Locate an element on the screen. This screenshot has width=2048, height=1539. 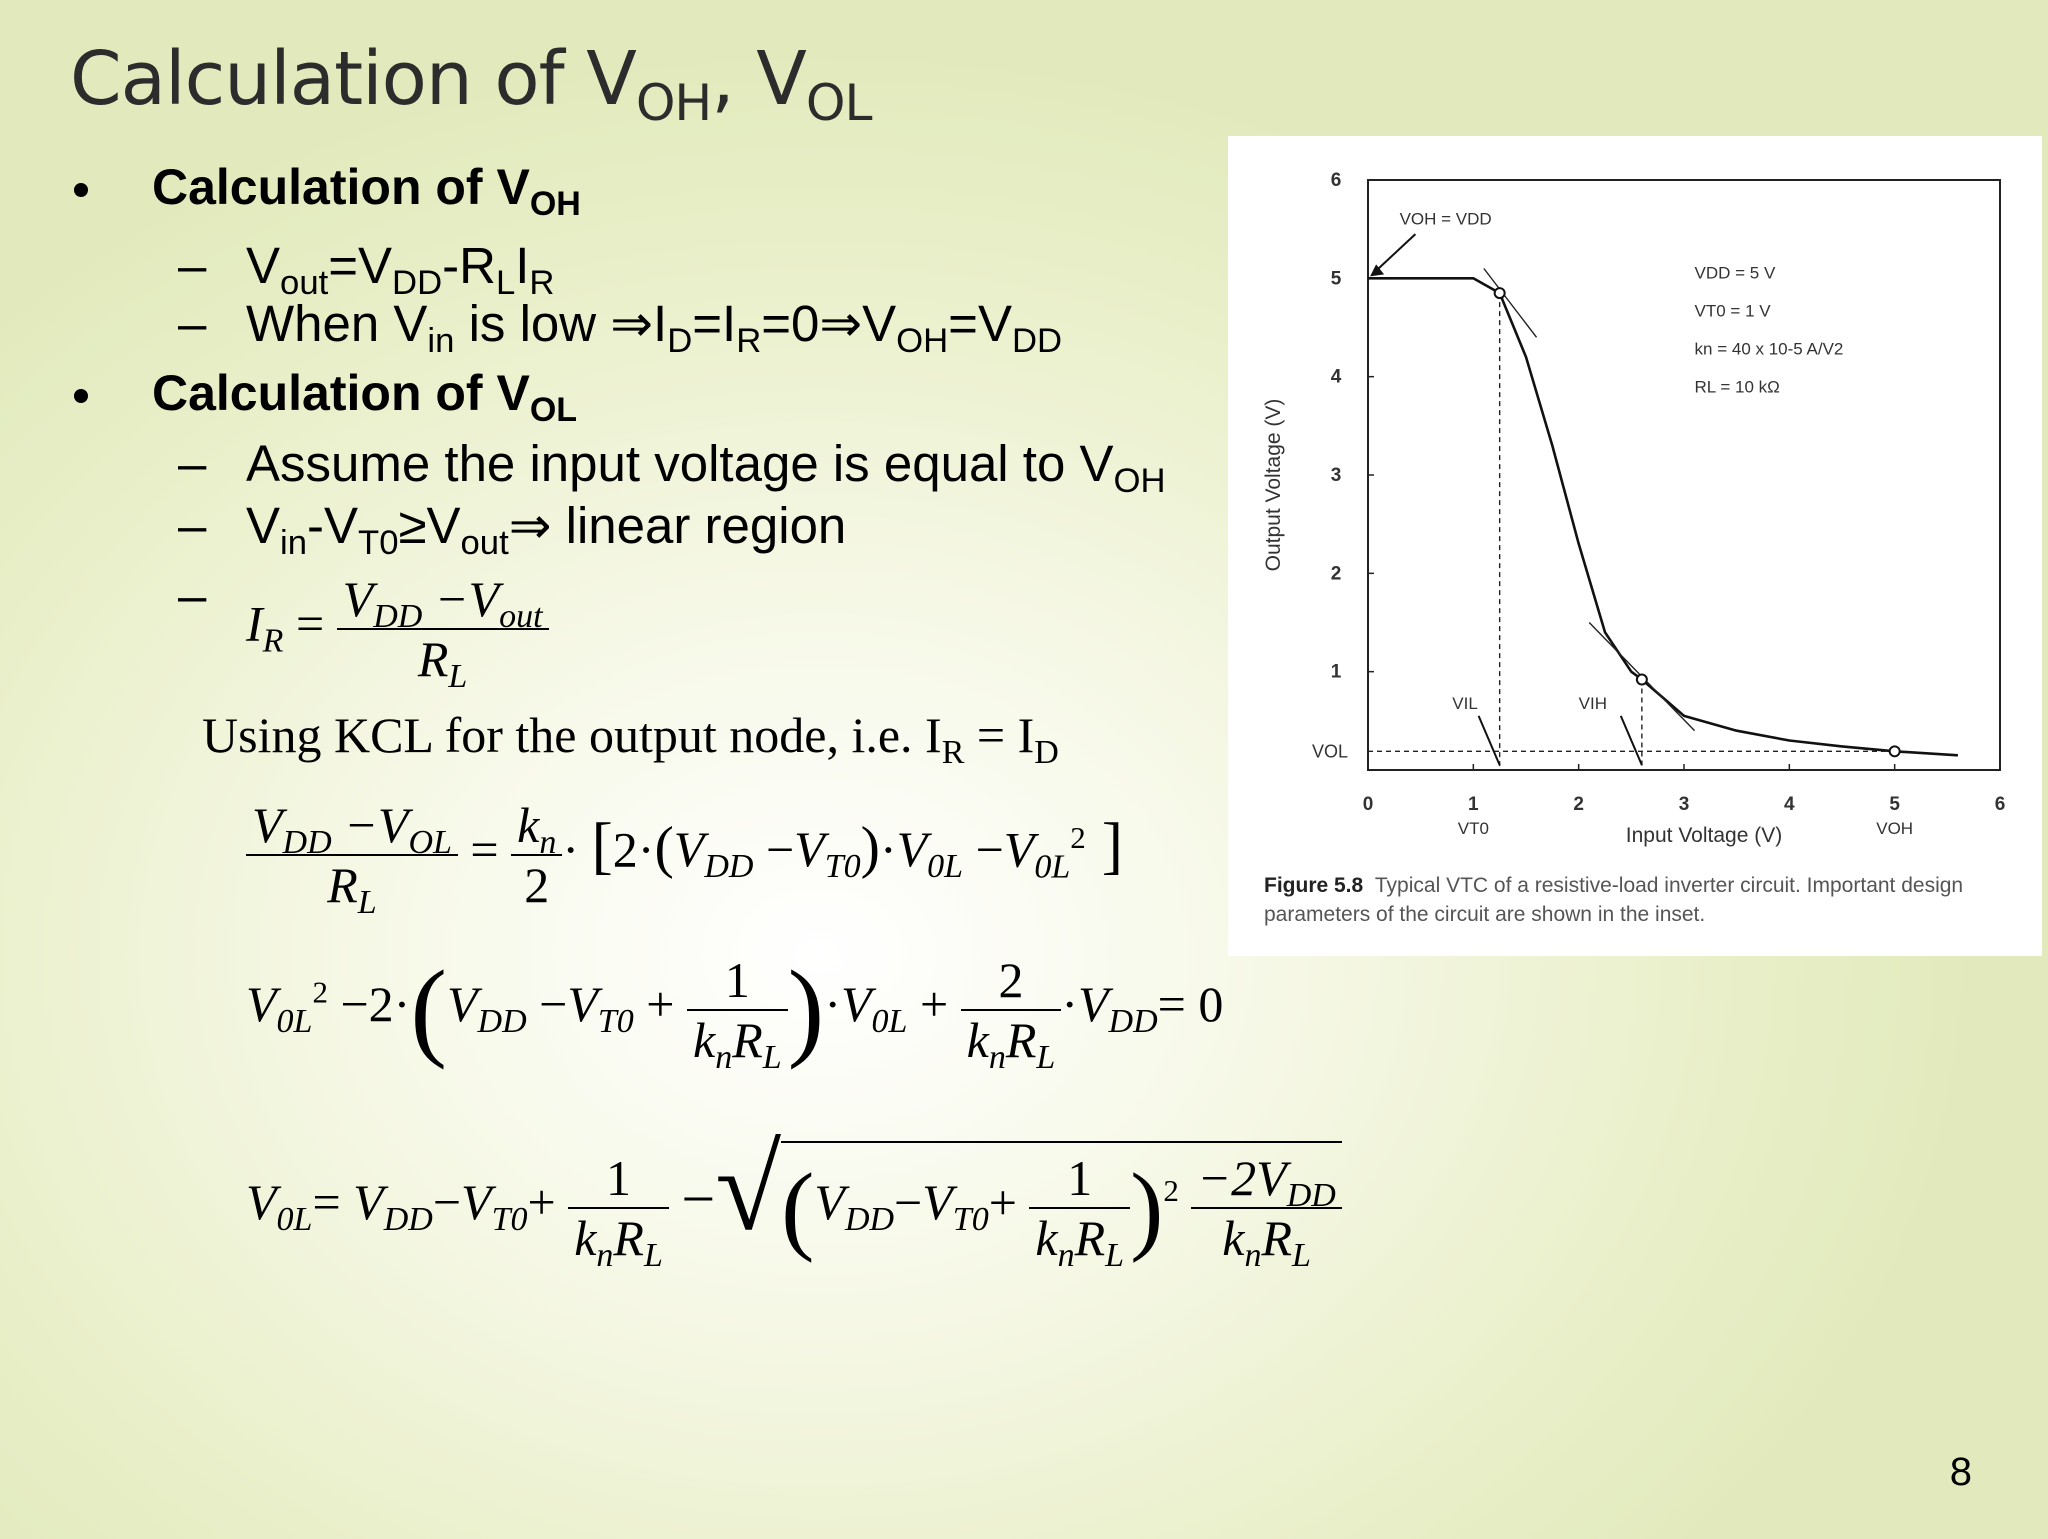
vih-arrow is located at coordinates (1631, 740).